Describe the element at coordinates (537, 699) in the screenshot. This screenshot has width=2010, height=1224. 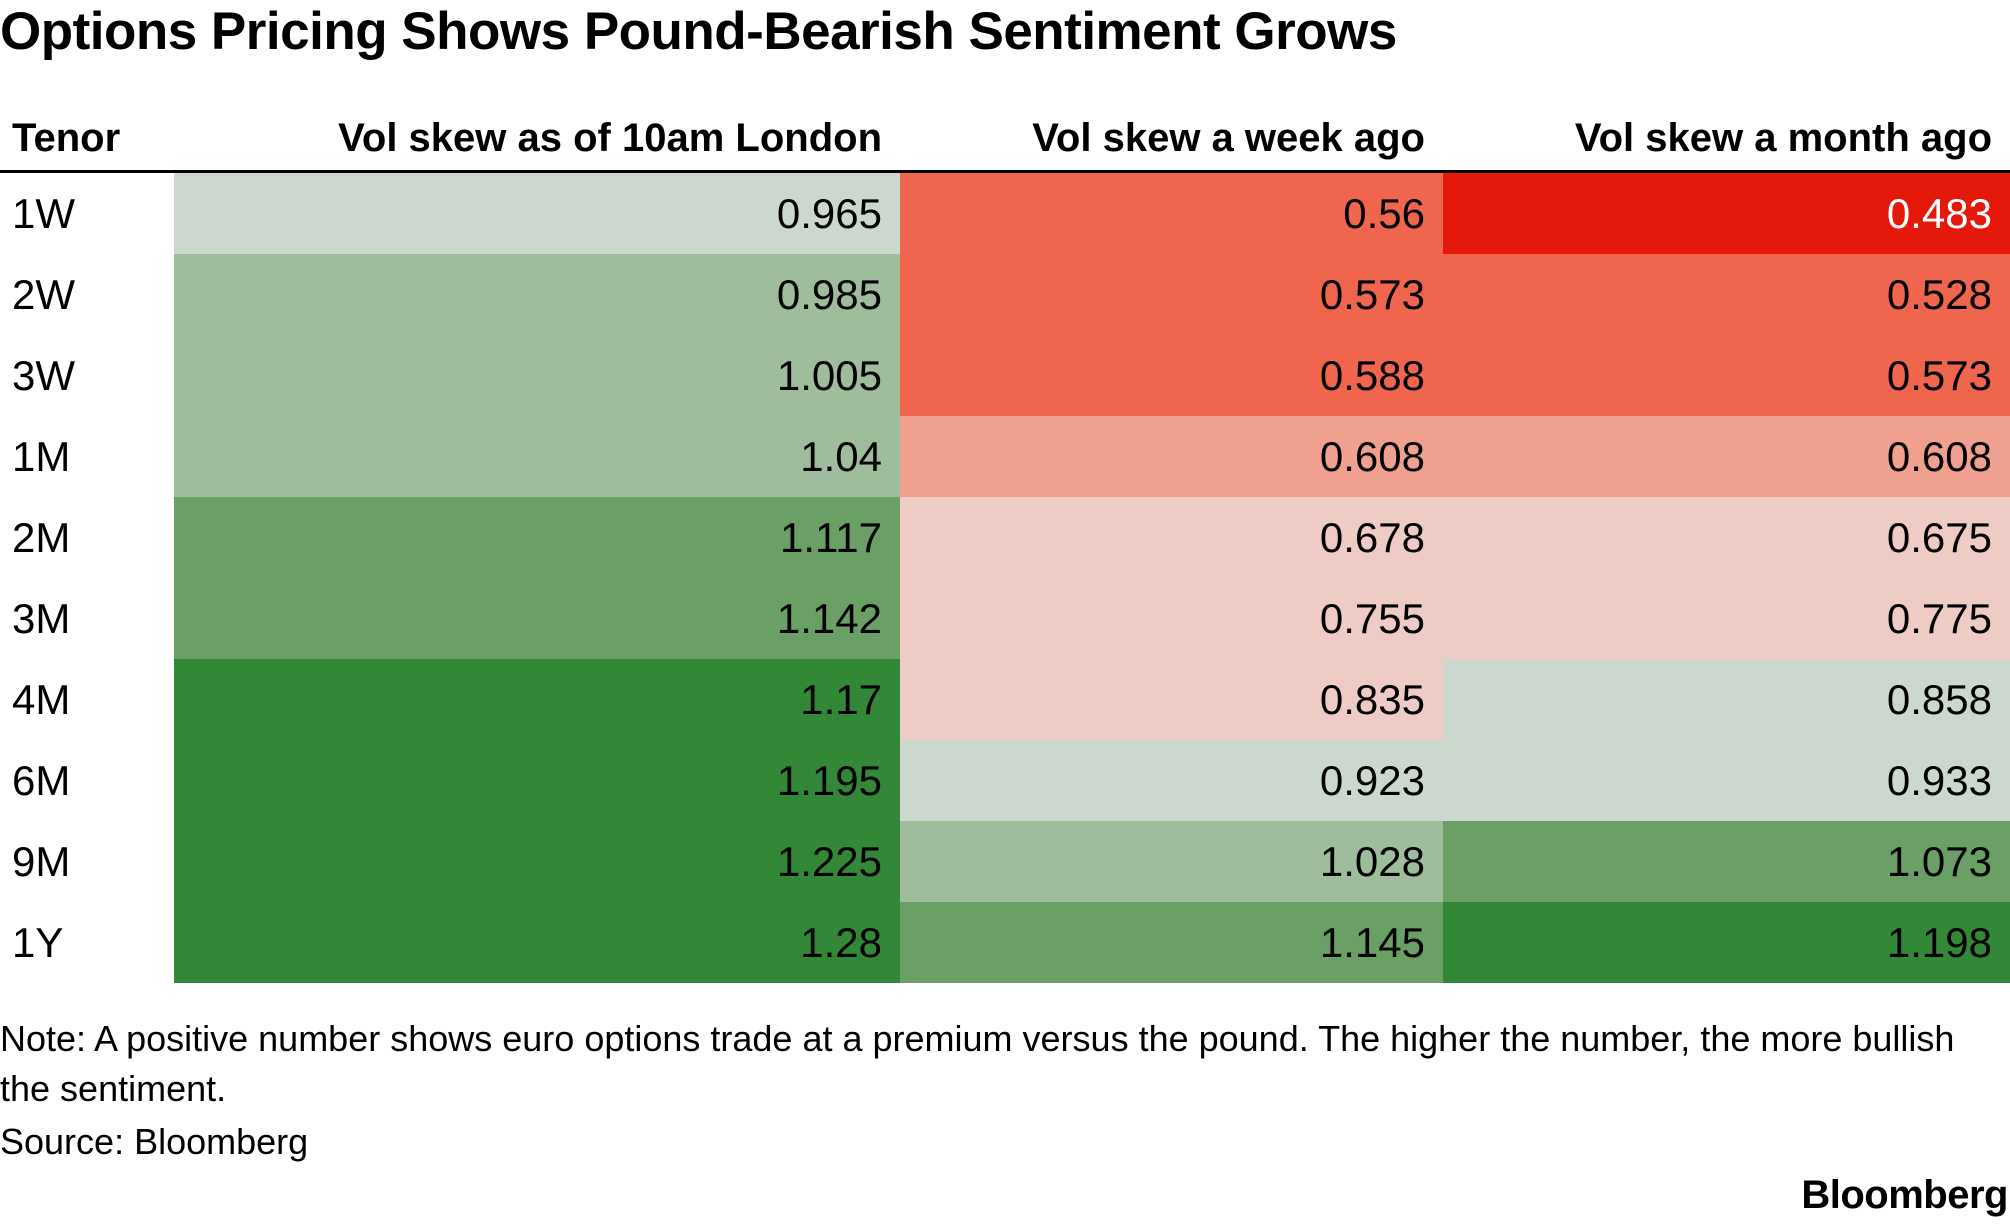
I see `cell-current: 1.17` at that location.